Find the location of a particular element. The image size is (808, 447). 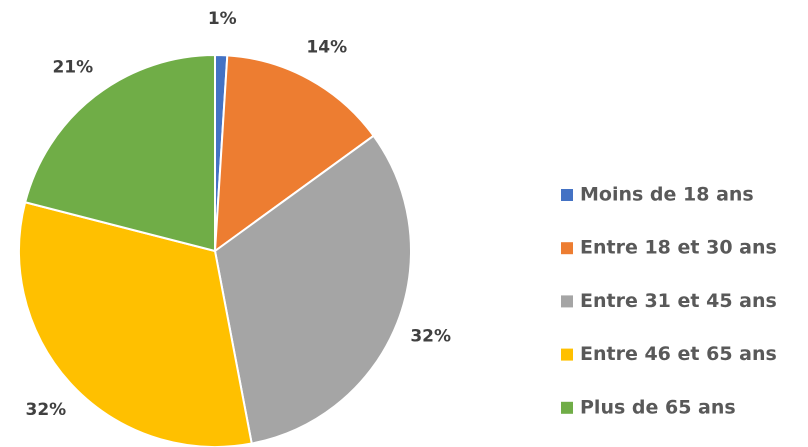

legend-label: Plus de 65 ans is located at coordinates (658, 407).